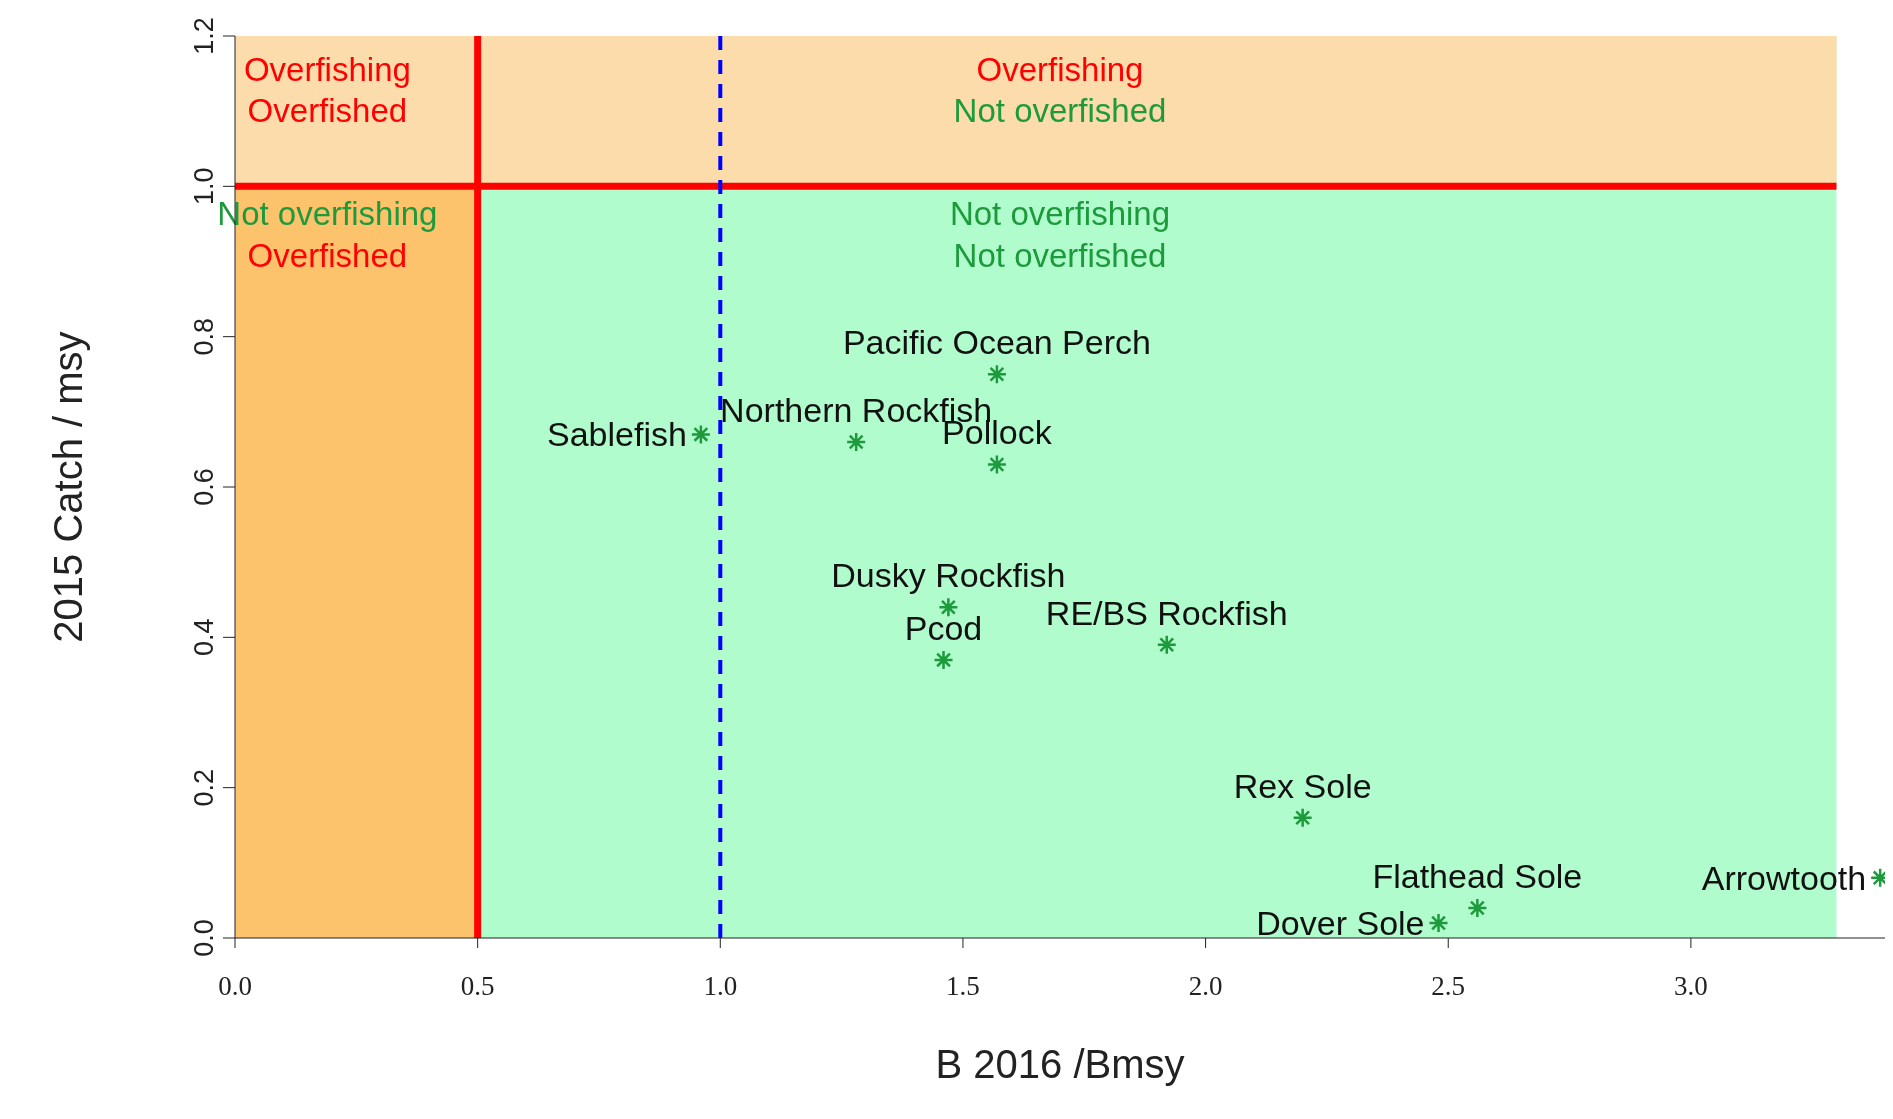 The width and height of the screenshot is (1893, 1119). Describe the element at coordinates (948, 575) in the screenshot. I see `annotation: Dusky Rockfish` at that location.